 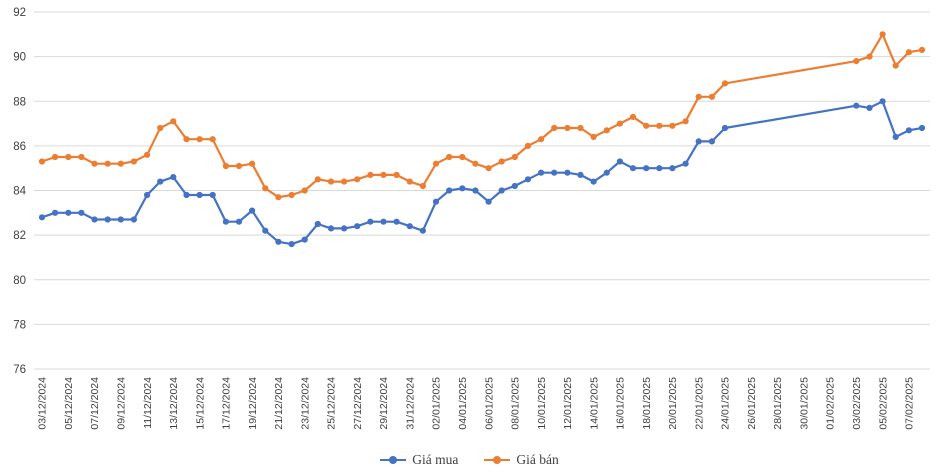 I want to click on svg-text: 12/01/2025, so click(x=568, y=403).